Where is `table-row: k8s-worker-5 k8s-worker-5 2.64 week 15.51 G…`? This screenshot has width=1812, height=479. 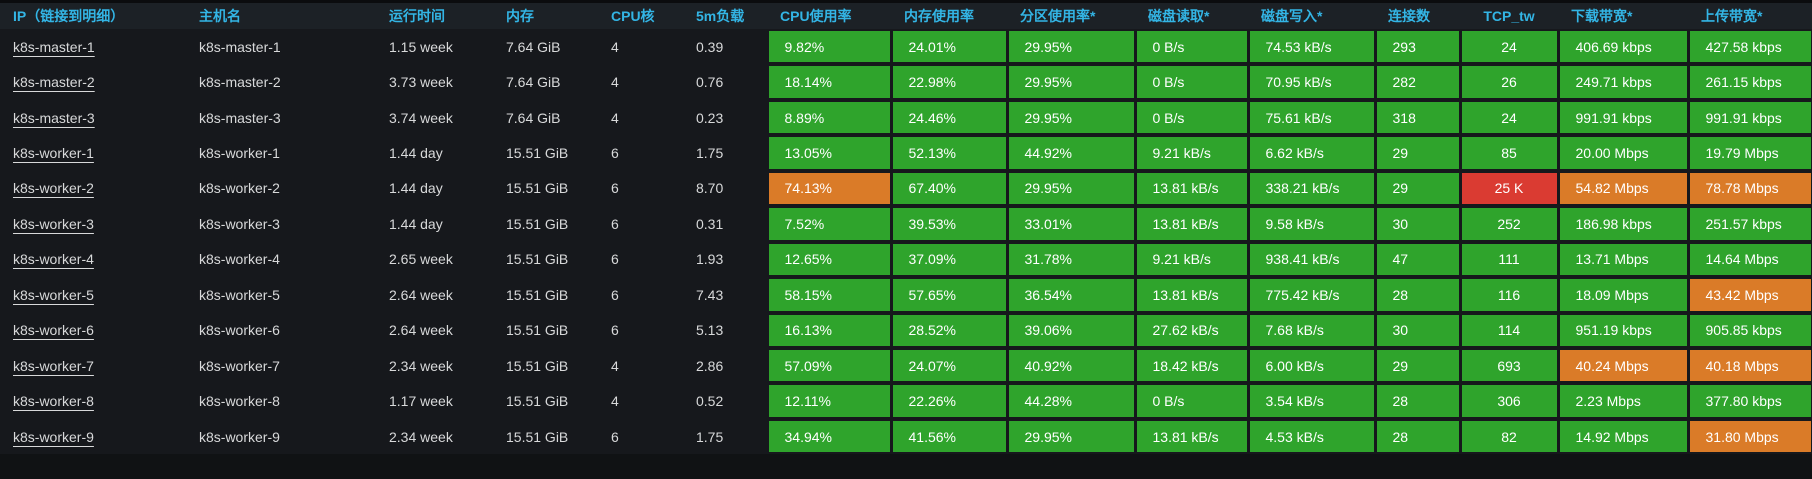
table-row: k8s-worker-5 k8s-worker-5 2.64 week 15.51 G… is located at coordinates (906, 294).